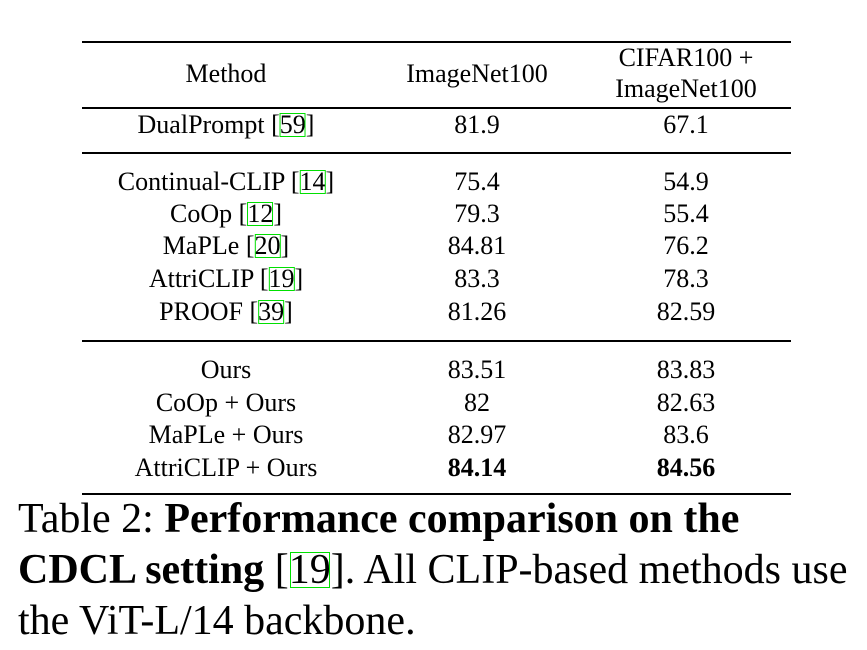 This screenshot has width=867, height=650. I want to click on table-cell-imagenet-best: 84.14, so click(477, 467).